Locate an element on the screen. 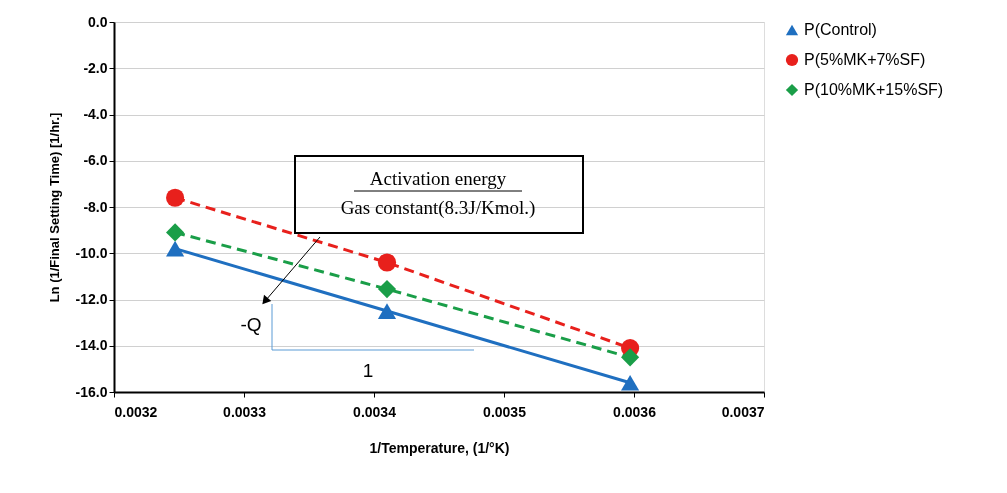 The width and height of the screenshot is (1007, 493). x-tick-label: 0.0032 is located at coordinates (136, 411).